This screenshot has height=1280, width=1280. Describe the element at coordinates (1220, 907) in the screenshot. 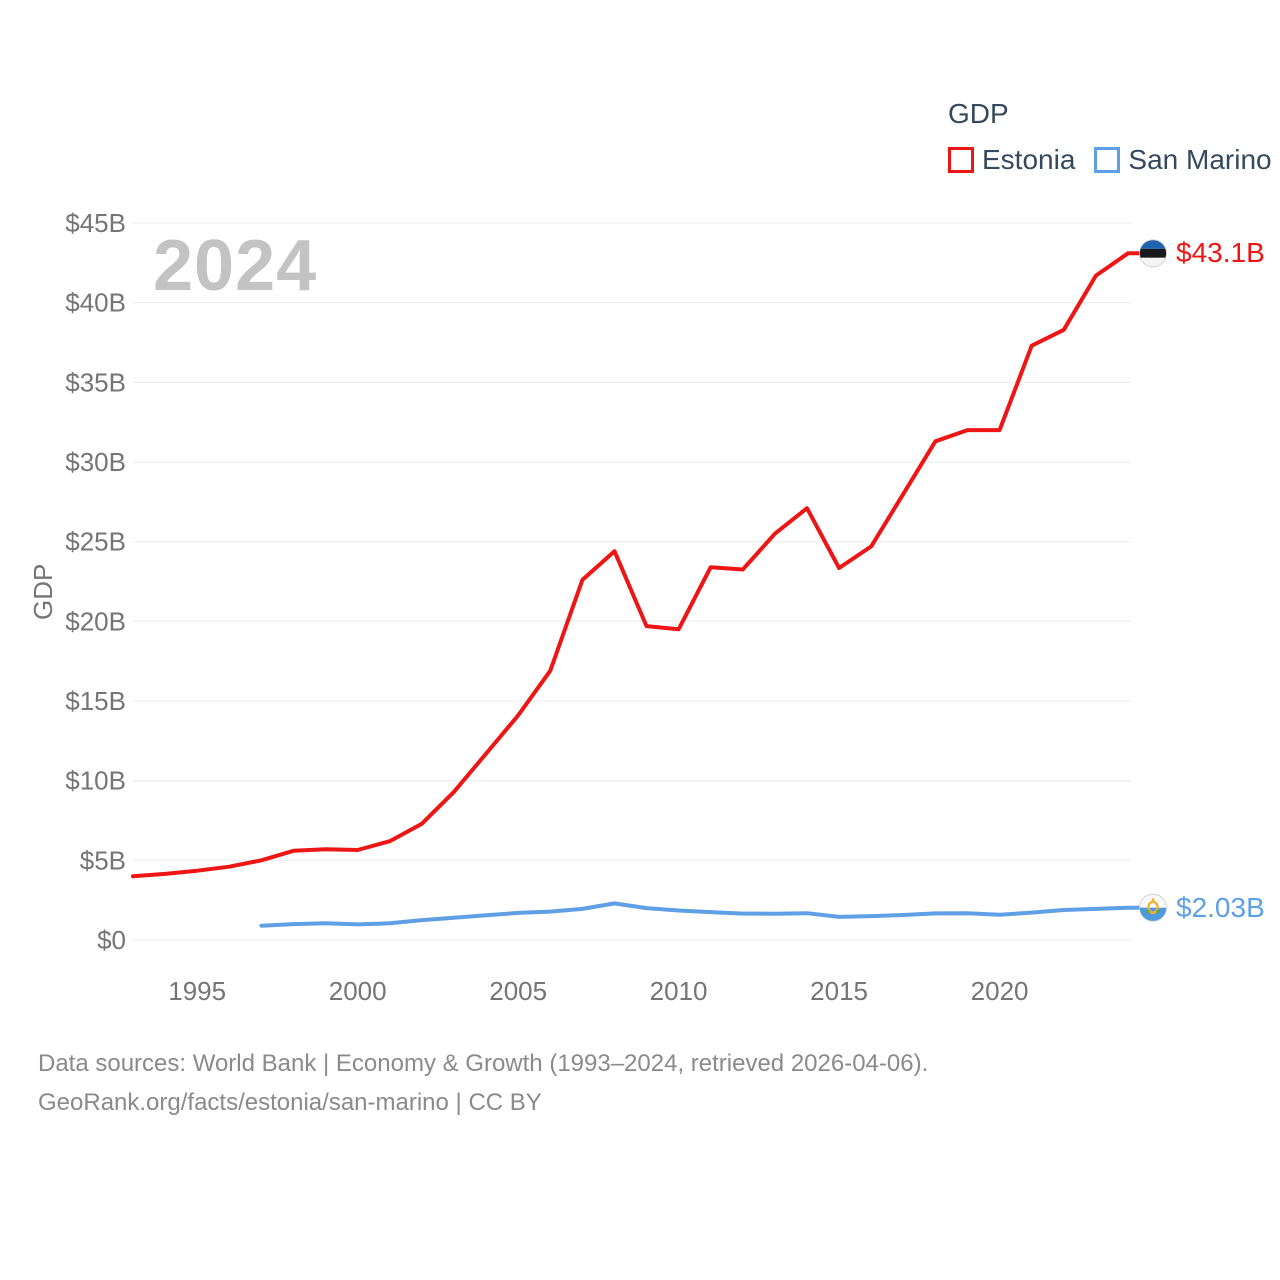

I see `san-marino-value-label: $2.03B` at that location.